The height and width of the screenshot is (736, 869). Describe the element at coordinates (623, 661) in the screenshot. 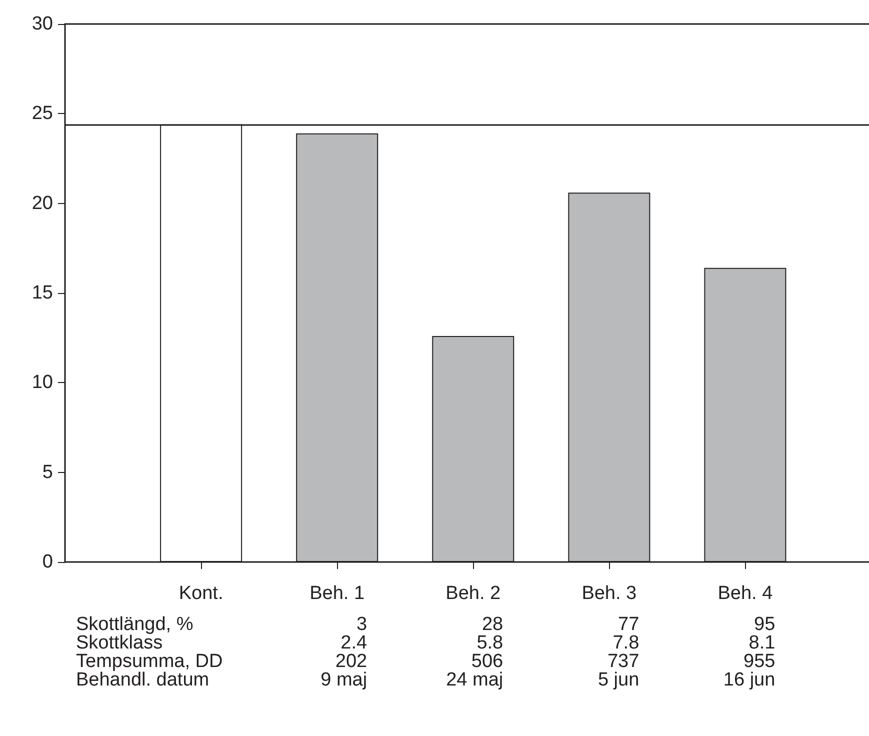

I see `text: 737` at that location.